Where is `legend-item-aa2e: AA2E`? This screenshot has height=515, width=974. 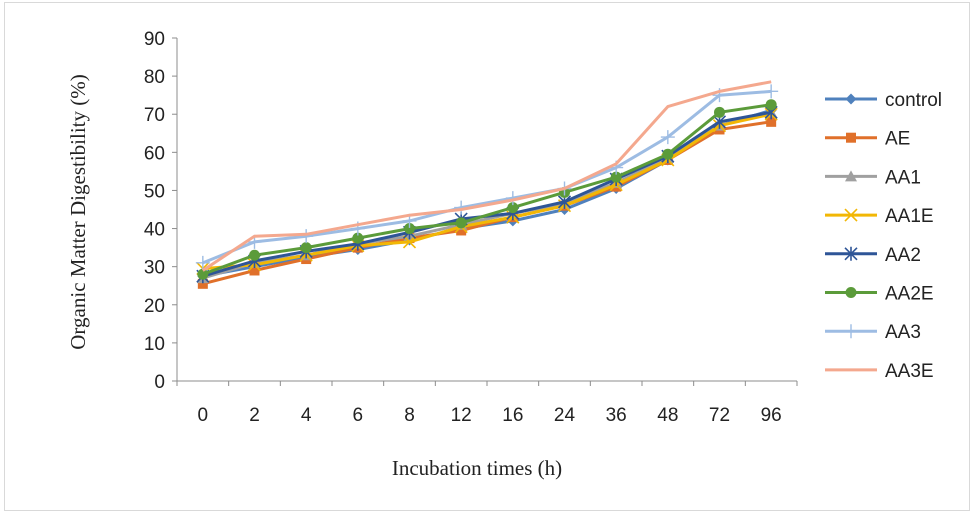
legend-item-aa2e: AA2E is located at coordinates (879, 294).